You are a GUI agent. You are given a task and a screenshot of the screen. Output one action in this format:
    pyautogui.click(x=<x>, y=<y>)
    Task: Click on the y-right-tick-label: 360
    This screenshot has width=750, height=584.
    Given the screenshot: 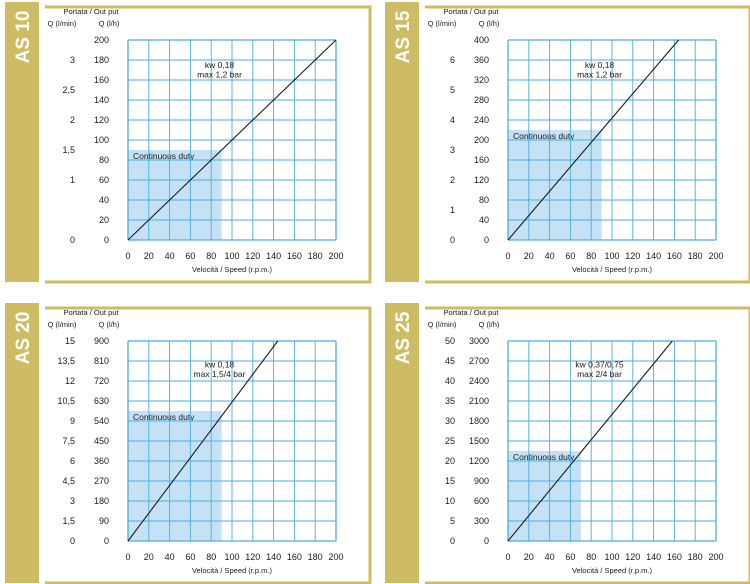 What is the action you would take?
    pyautogui.click(x=481, y=60)
    